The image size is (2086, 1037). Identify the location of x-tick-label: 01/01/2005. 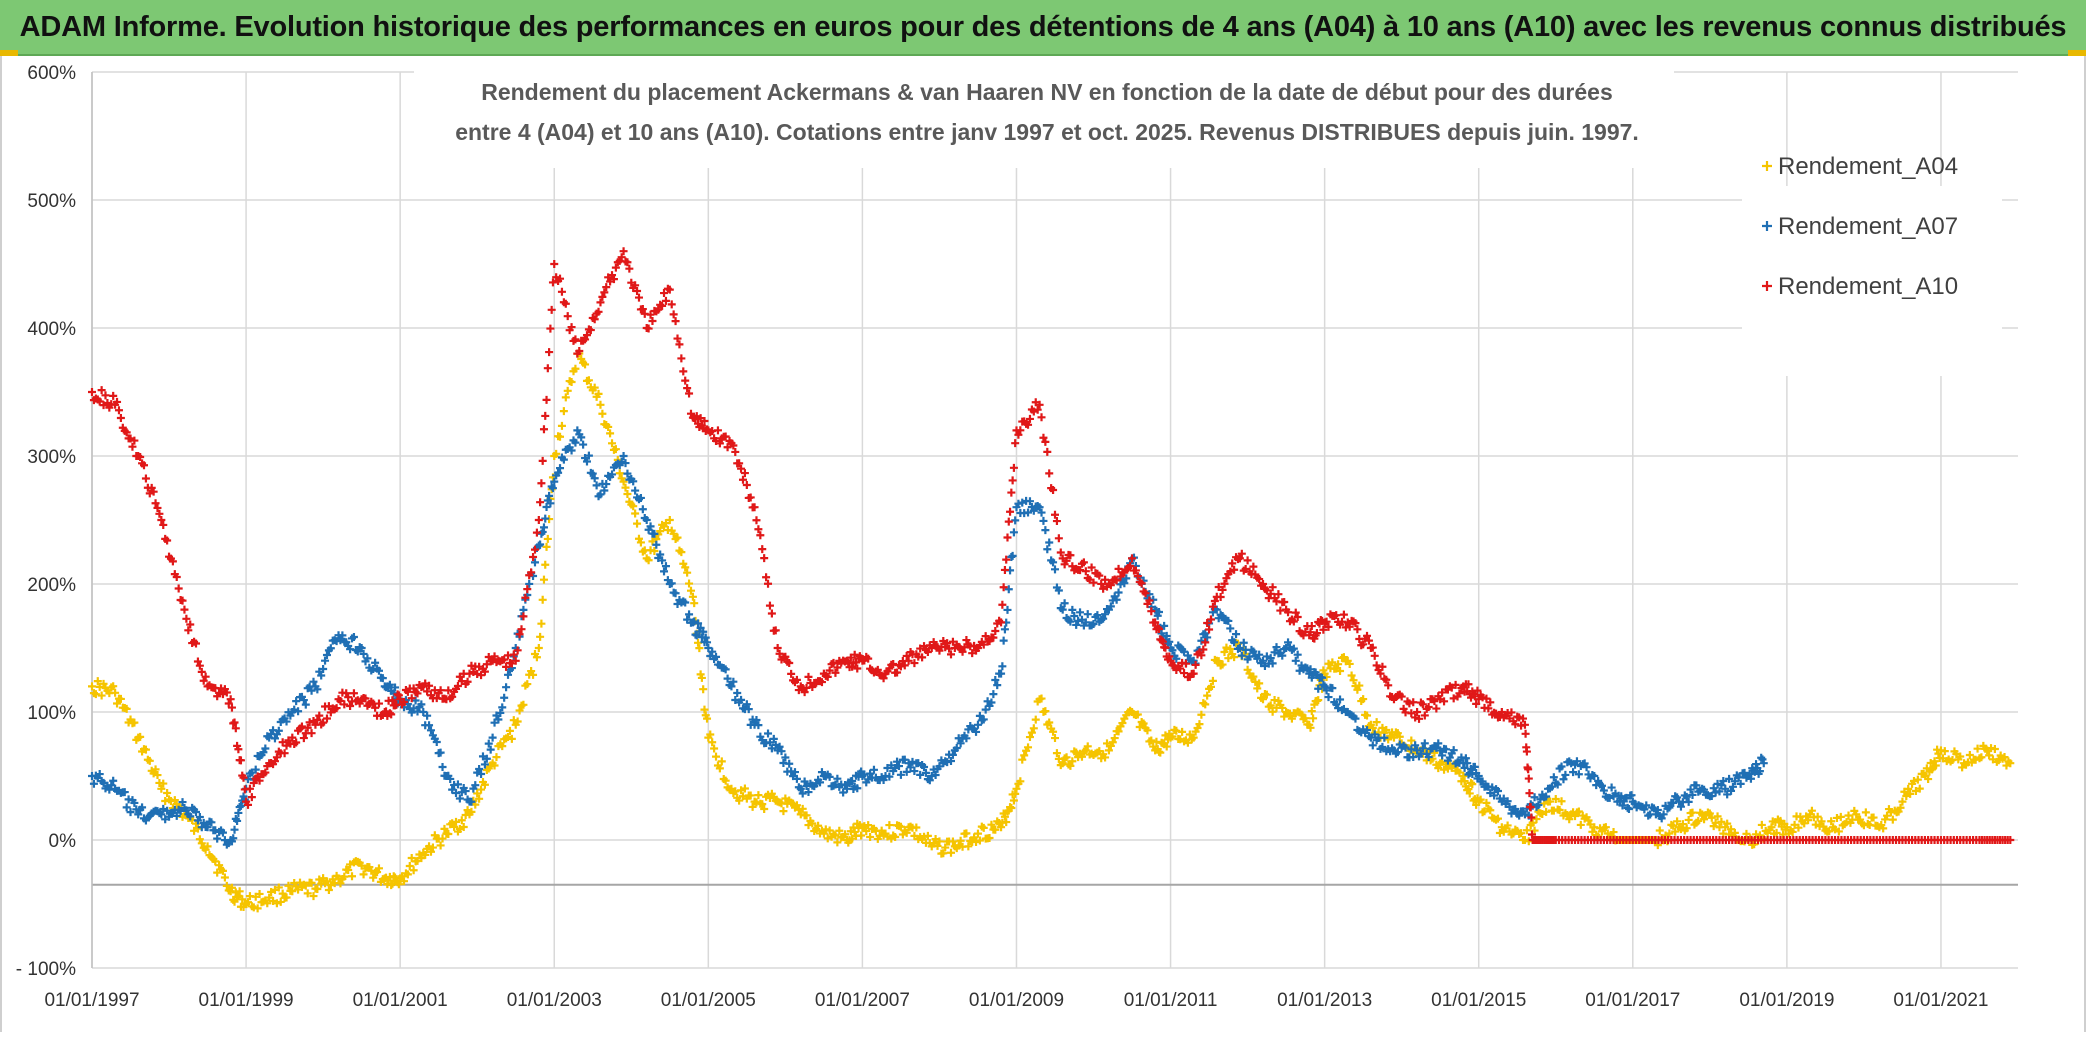
(708, 1000).